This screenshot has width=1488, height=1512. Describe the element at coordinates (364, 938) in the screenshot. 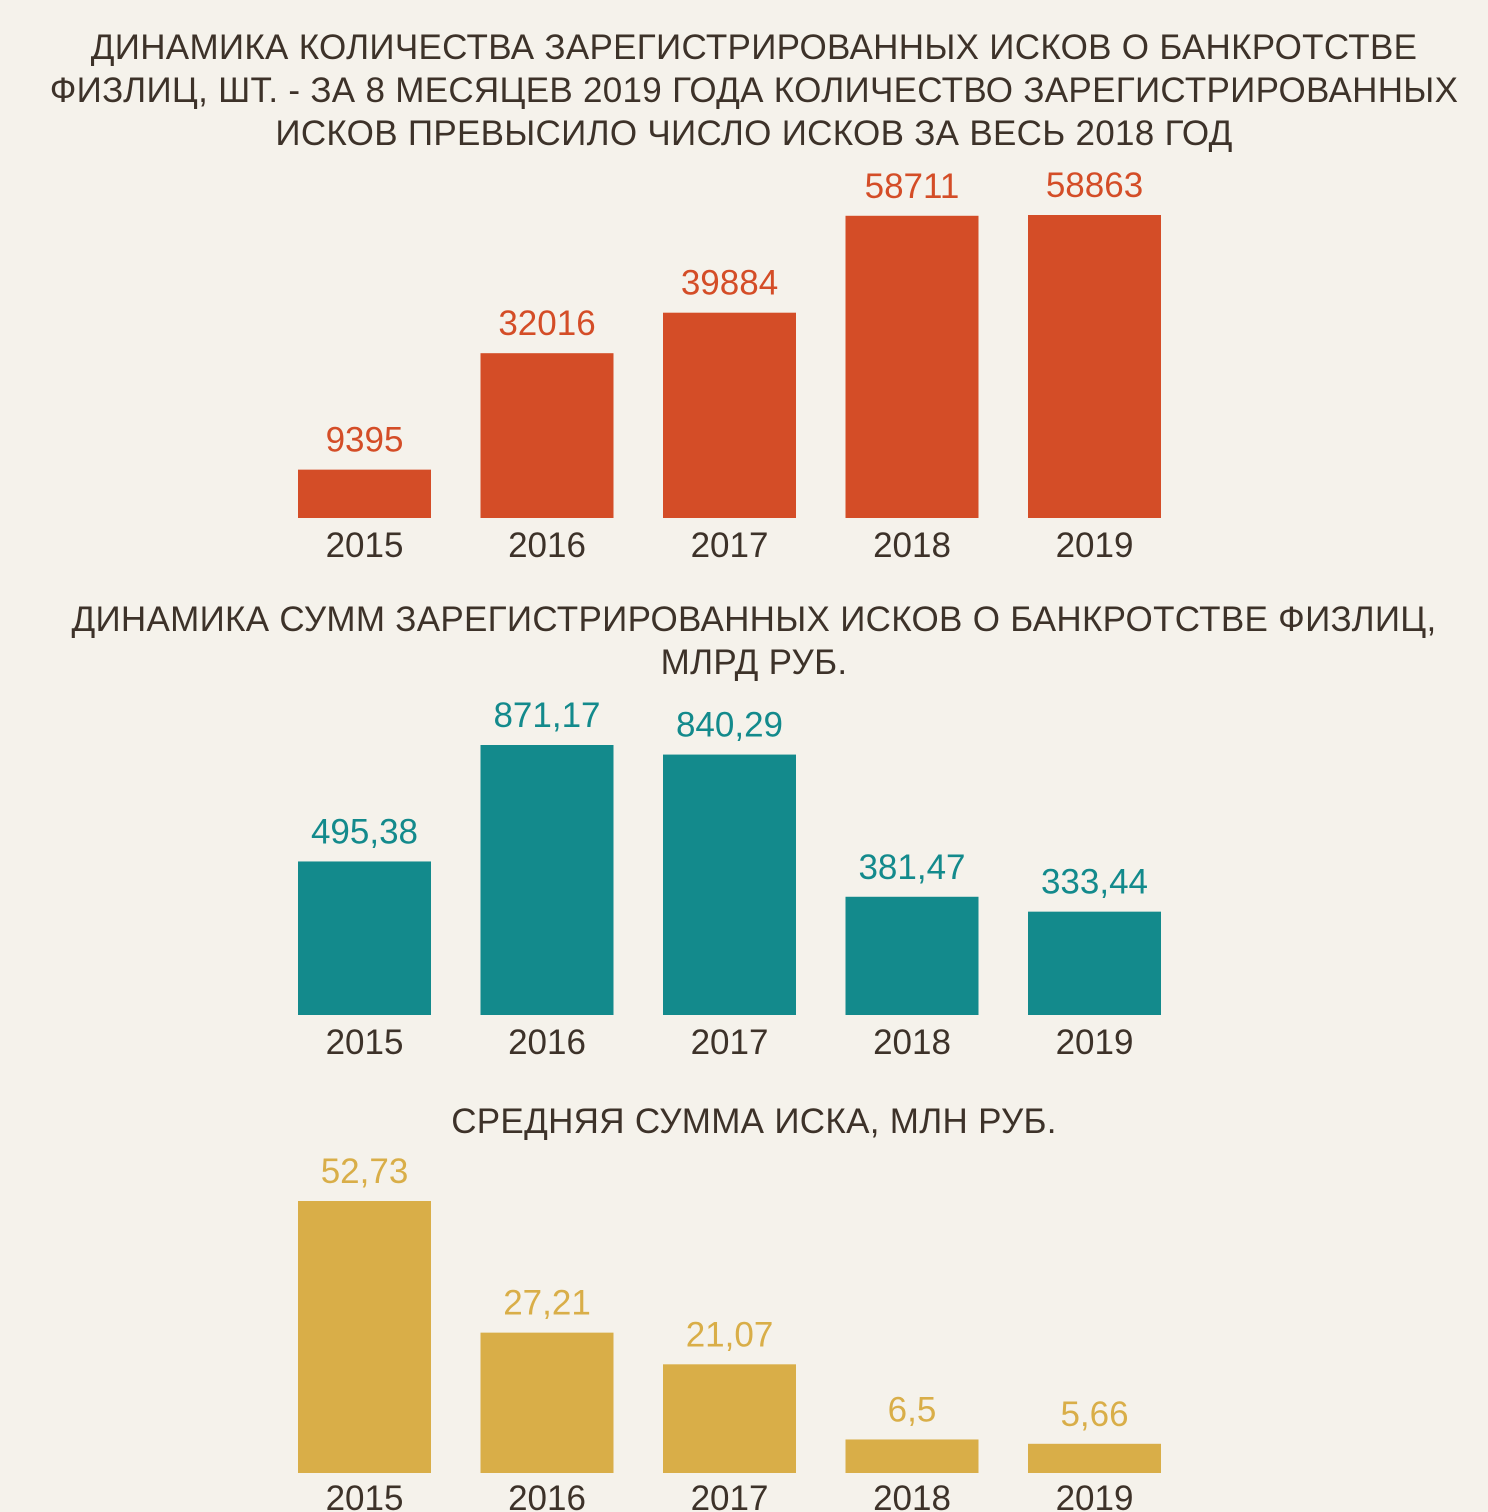

I see `bar-claims-sum-2015` at that location.